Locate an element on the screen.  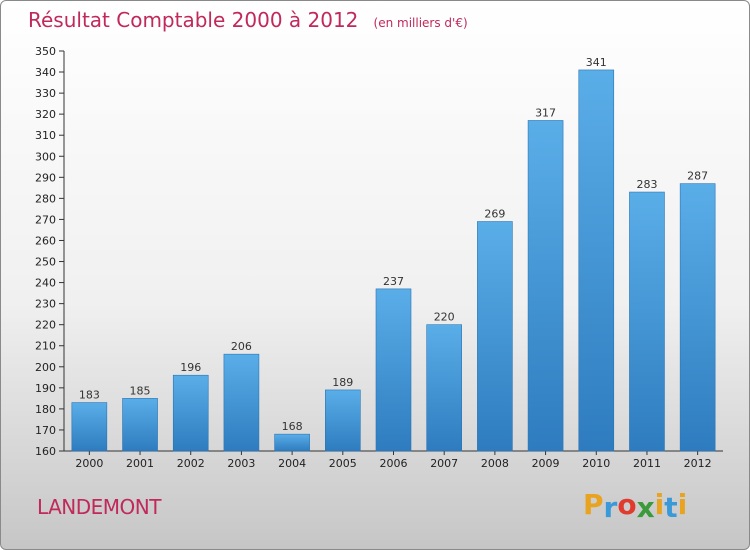
brand-letter: x is located at coordinates (645, 507).